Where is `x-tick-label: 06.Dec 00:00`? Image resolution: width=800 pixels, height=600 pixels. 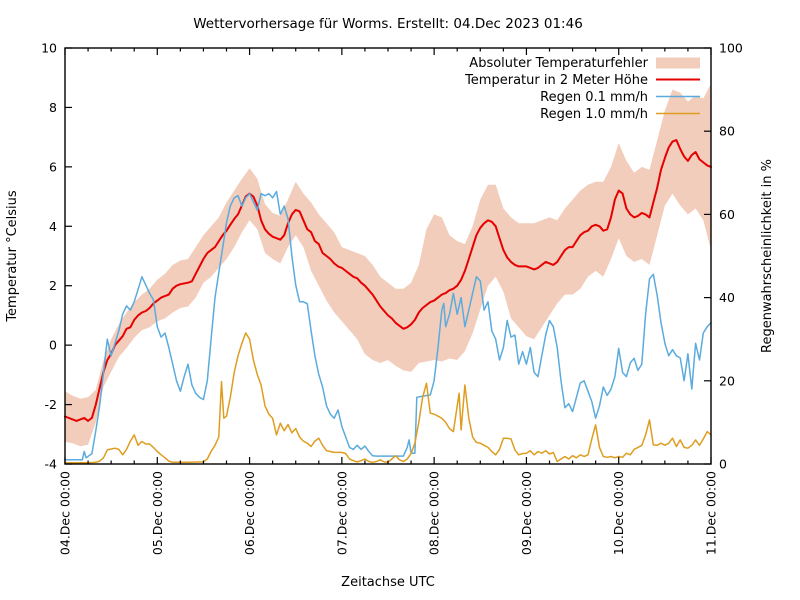
x-tick-label: 06.Dec 00:00 is located at coordinates (249, 513).